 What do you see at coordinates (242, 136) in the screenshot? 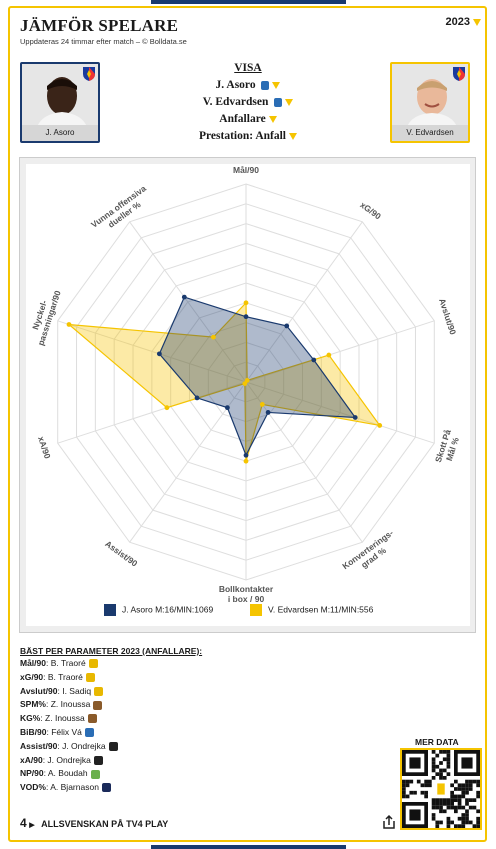
I see `prestation-selector-label: Prestation: Anfall` at bounding box center [242, 136].